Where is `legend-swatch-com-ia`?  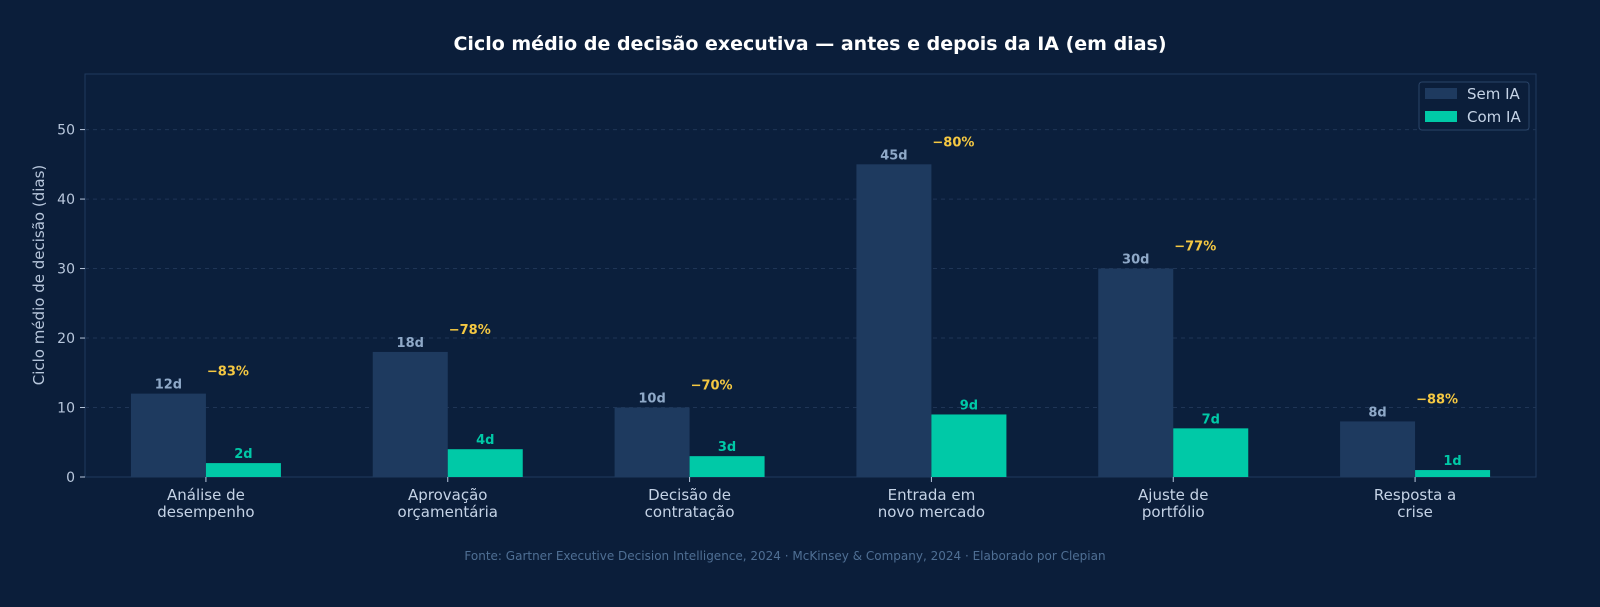
legend-swatch-com-ia is located at coordinates (1441, 116).